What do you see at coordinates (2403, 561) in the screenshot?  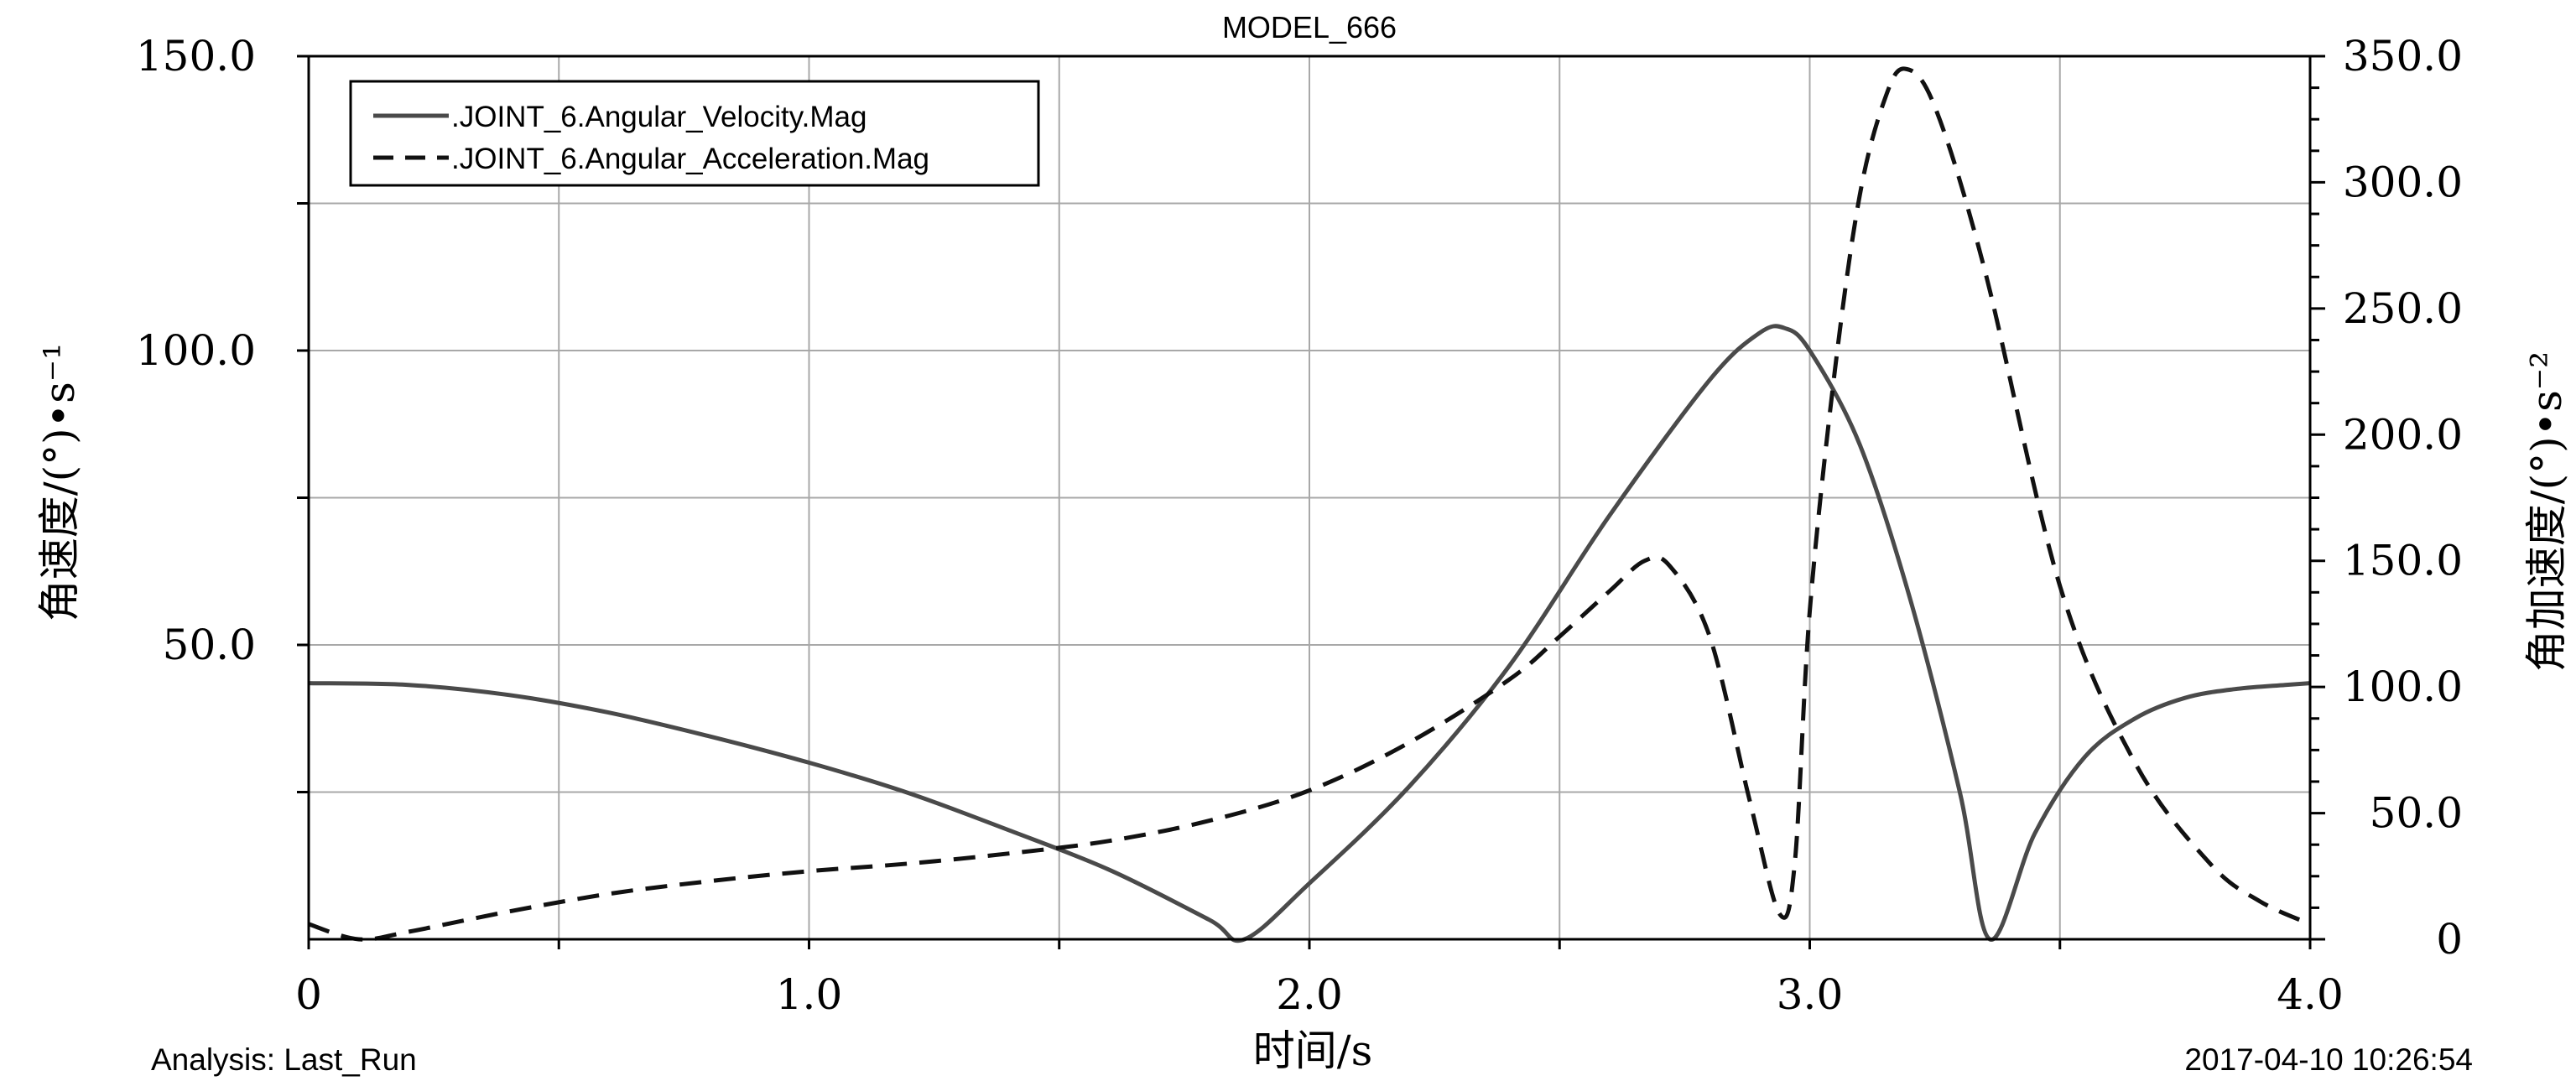 I see `y-right-tick-label: 150.0` at bounding box center [2403, 561].